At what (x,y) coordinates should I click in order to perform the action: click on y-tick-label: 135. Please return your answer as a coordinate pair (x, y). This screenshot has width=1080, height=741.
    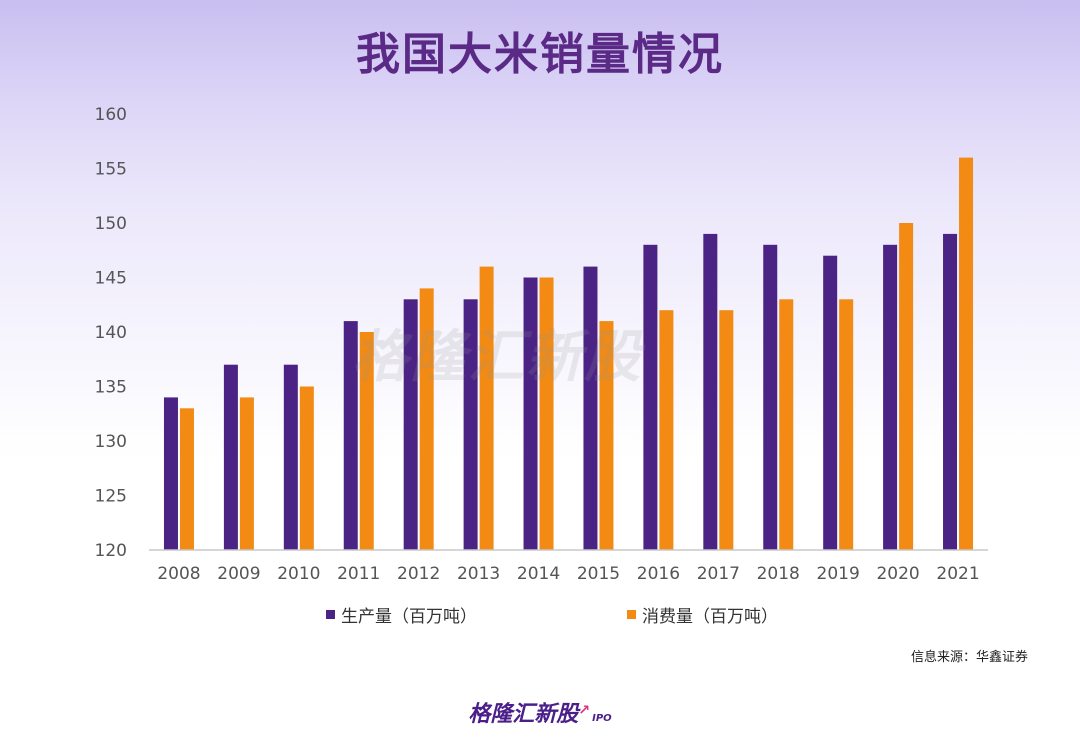
    Looking at the image, I should click on (111, 388).